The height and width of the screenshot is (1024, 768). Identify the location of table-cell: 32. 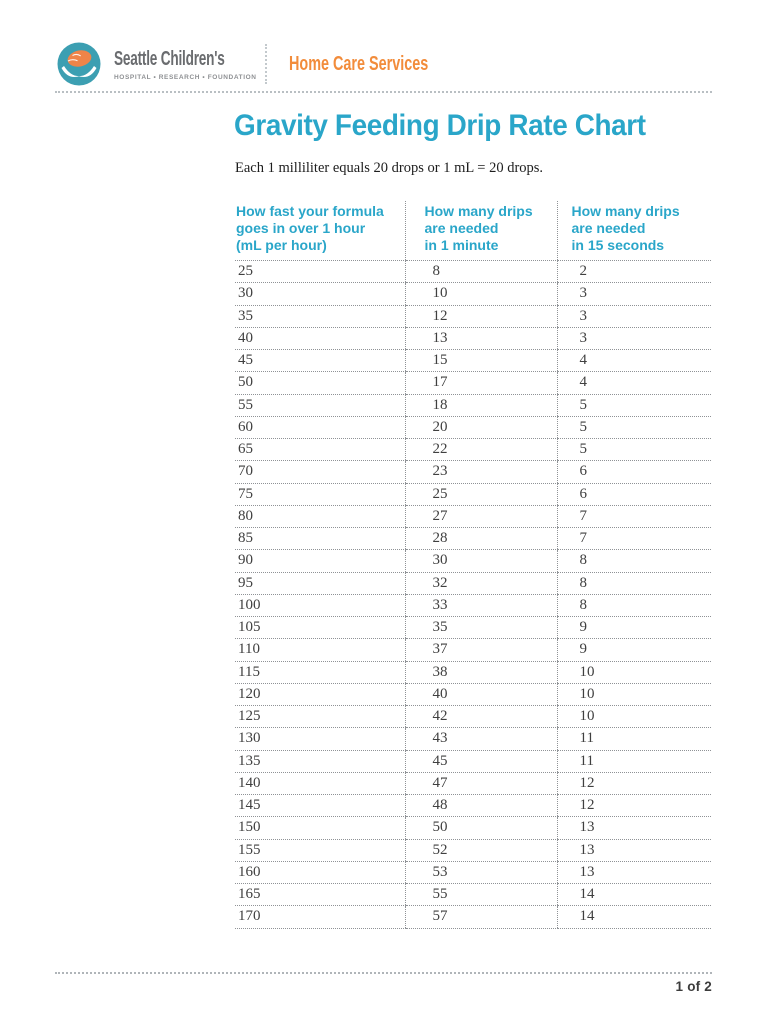
(480, 583).